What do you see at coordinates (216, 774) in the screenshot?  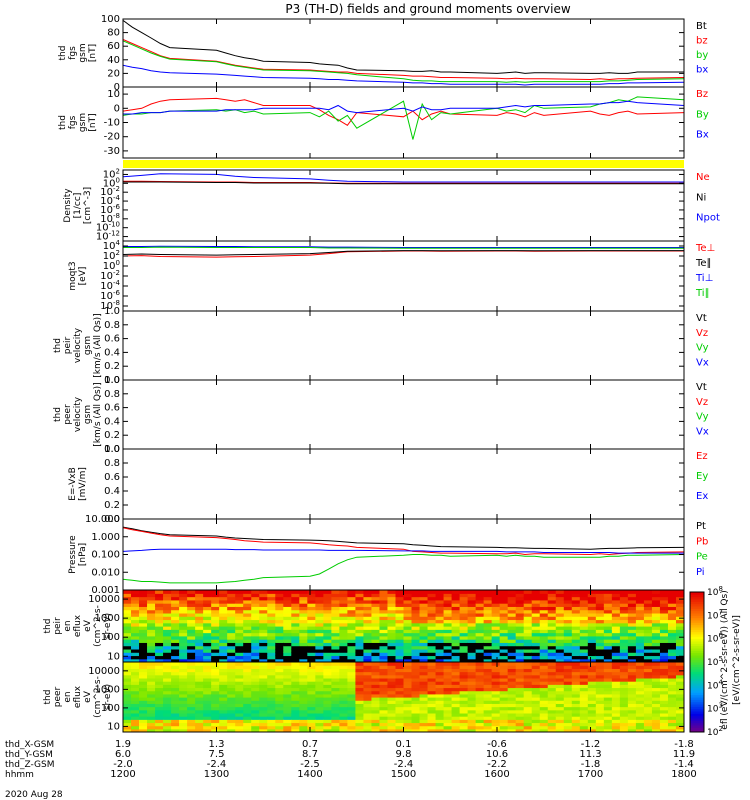 I see `x-tick-label: 1300` at bounding box center [216, 774].